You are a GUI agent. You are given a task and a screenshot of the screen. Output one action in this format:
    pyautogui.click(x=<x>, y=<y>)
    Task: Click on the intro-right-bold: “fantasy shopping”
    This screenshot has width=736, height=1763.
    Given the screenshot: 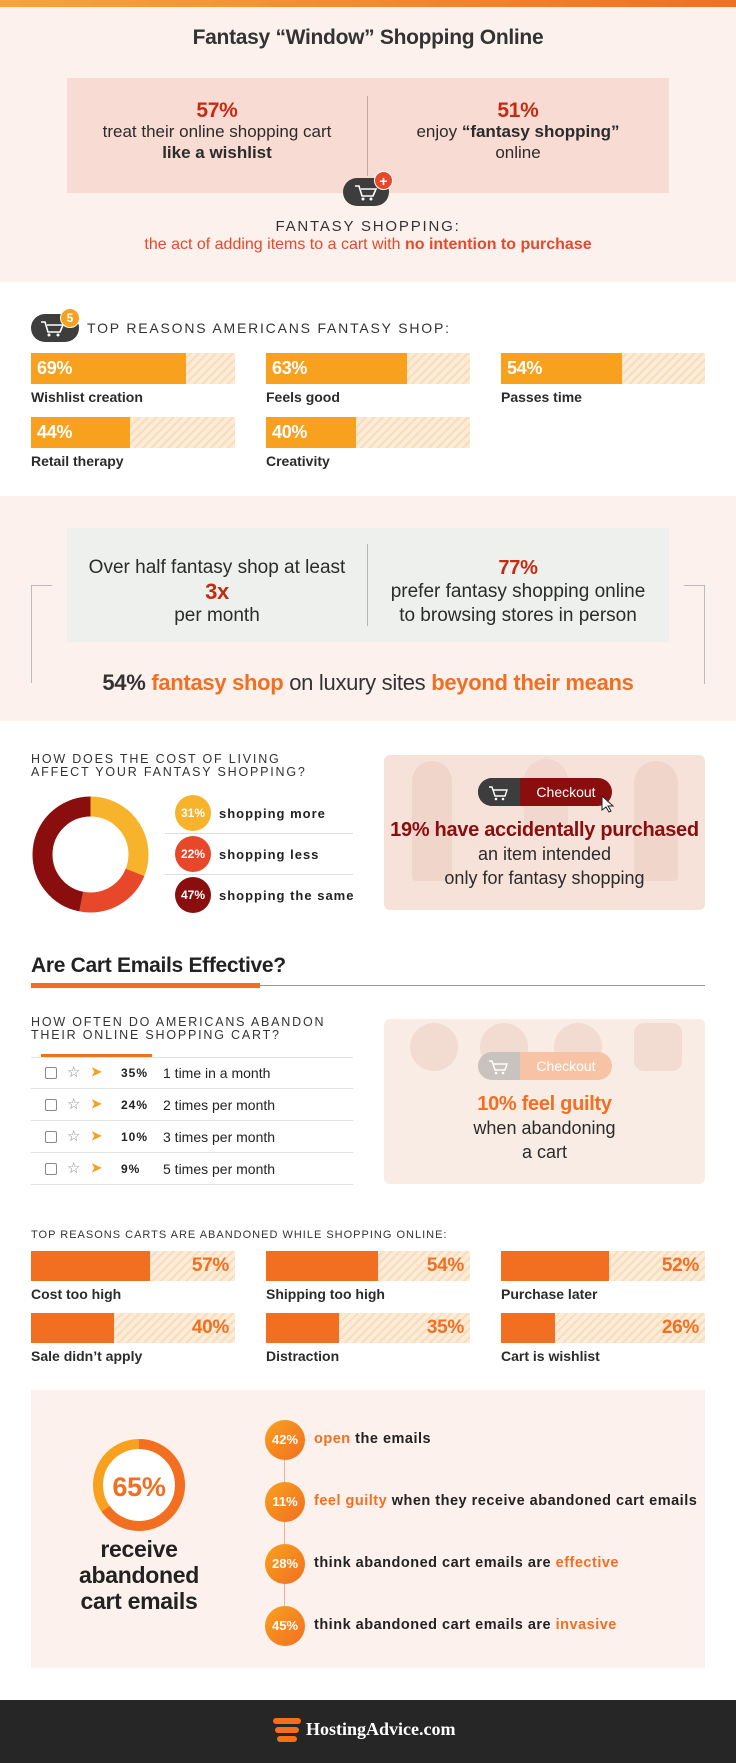 What is the action you would take?
    pyautogui.click(x=540, y=131)
    